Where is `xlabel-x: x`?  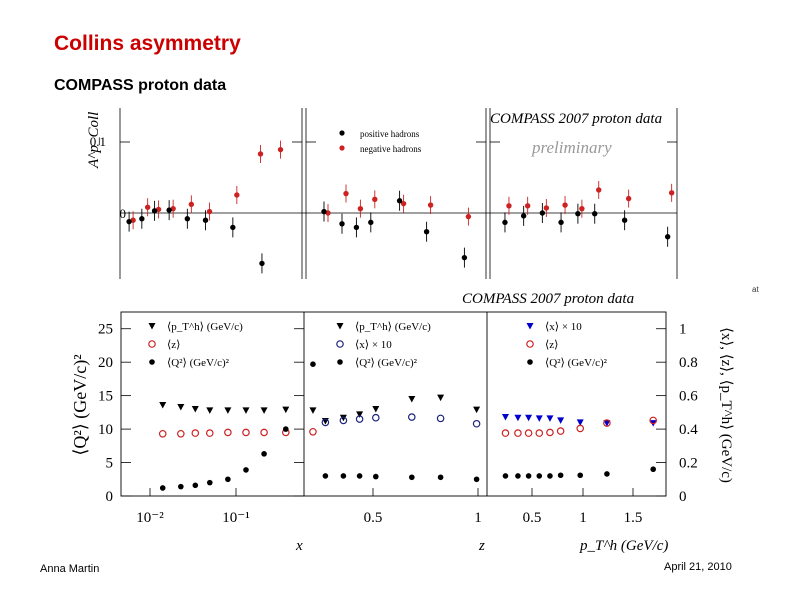 xlabel-x: x is located at coordinates (299, 546).